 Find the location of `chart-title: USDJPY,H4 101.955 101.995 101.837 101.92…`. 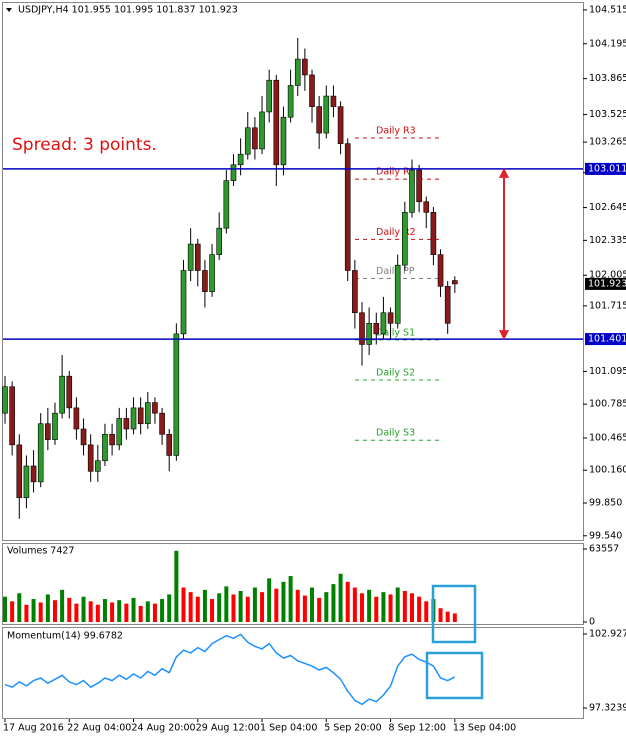

chart-title: USDJPY,H4 101.955 101.995 101.837 101.92… is located at coordinates (128, 10).